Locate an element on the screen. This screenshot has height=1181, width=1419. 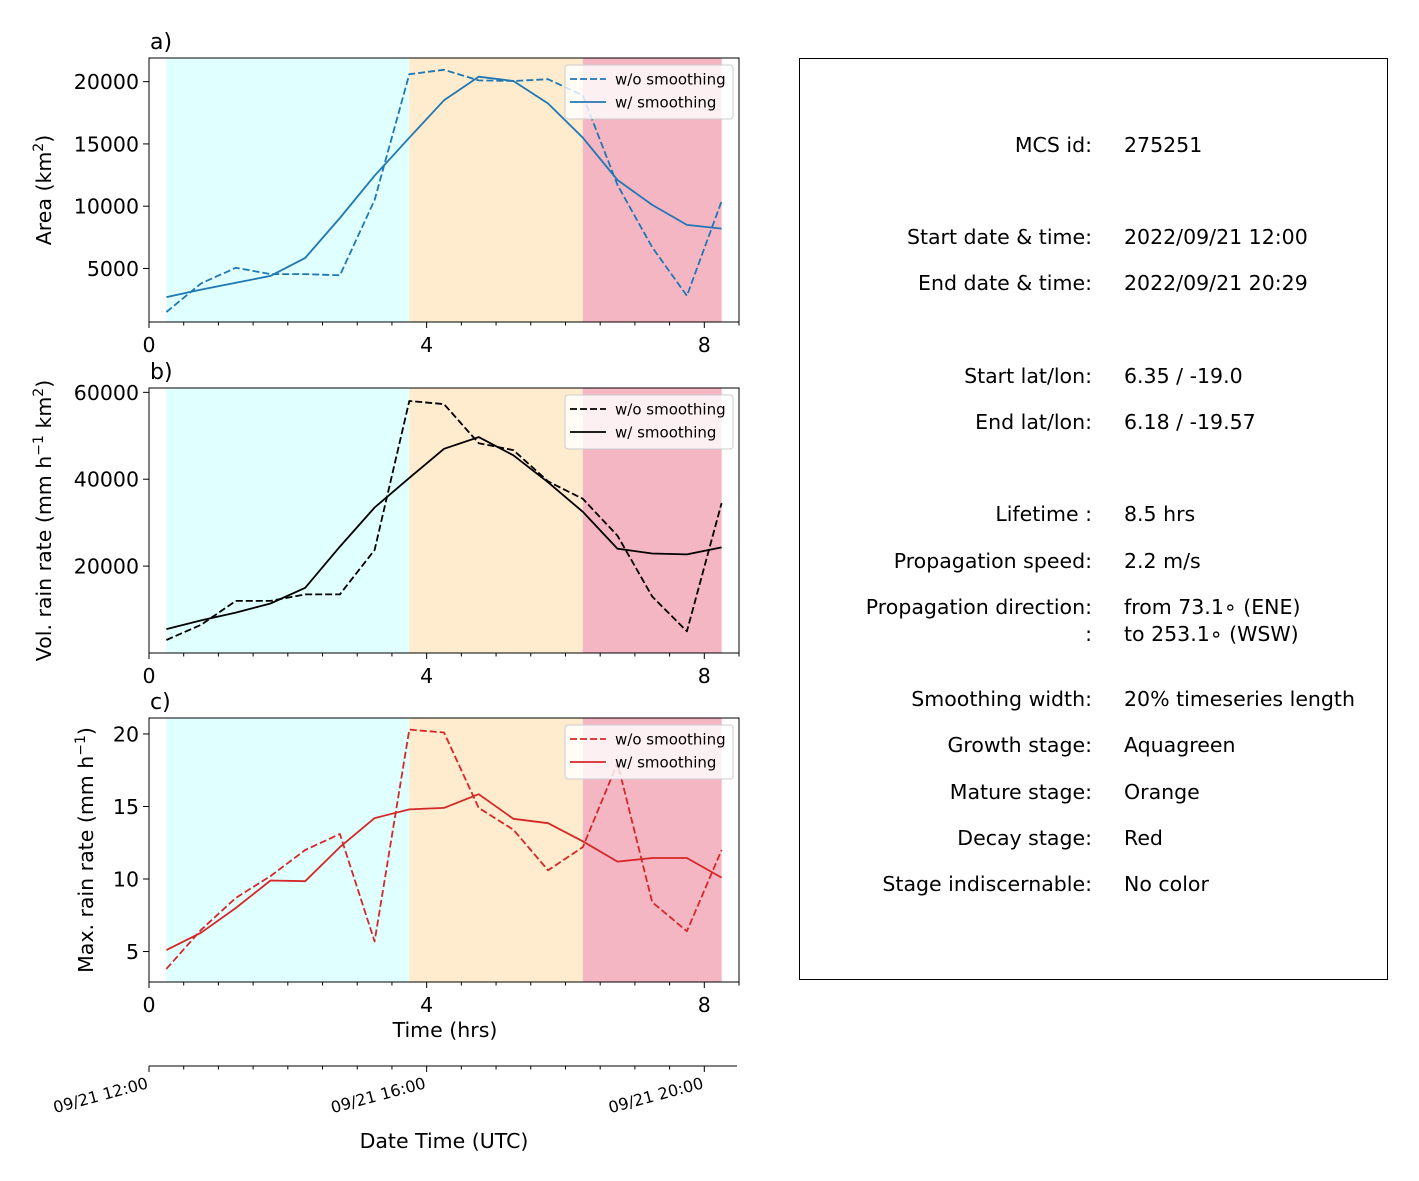
info-label-prop-direction: Propagation direction: is located at coordinates (978, 607).